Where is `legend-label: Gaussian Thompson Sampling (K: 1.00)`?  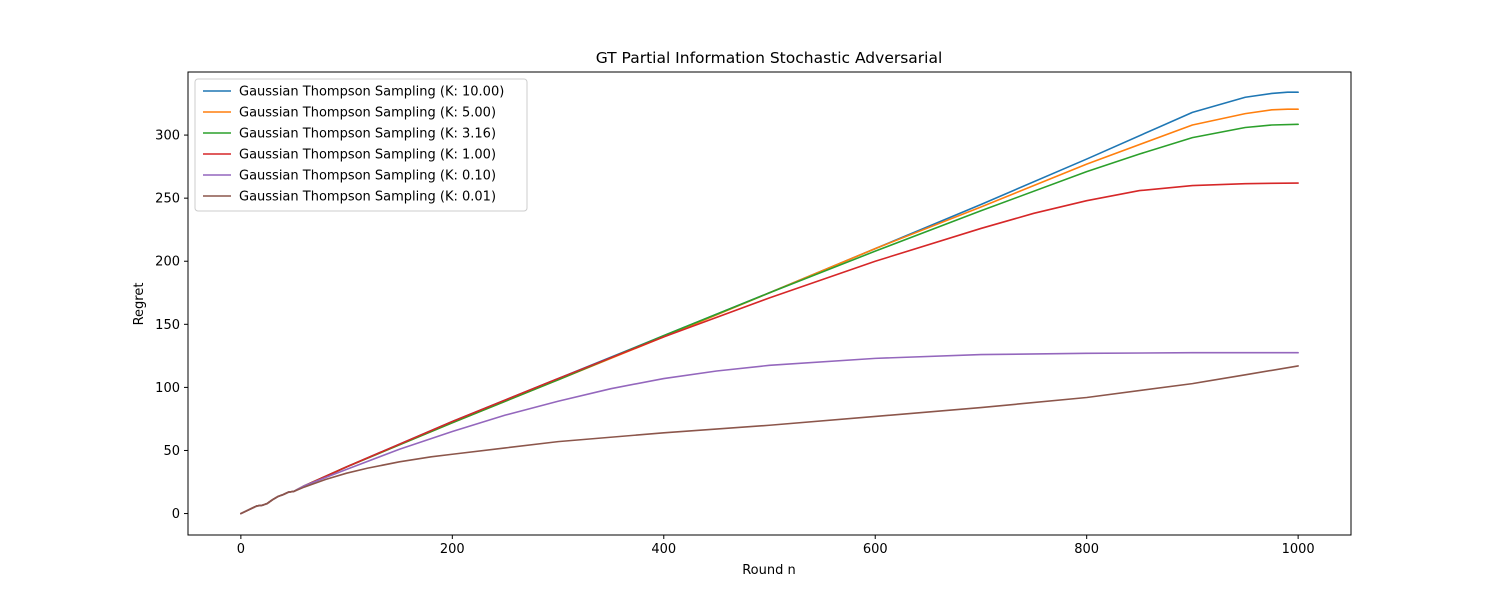 legend-label: Gaussian Thompson Sampling (K: 1.00) is located at coordinates (367, 155).